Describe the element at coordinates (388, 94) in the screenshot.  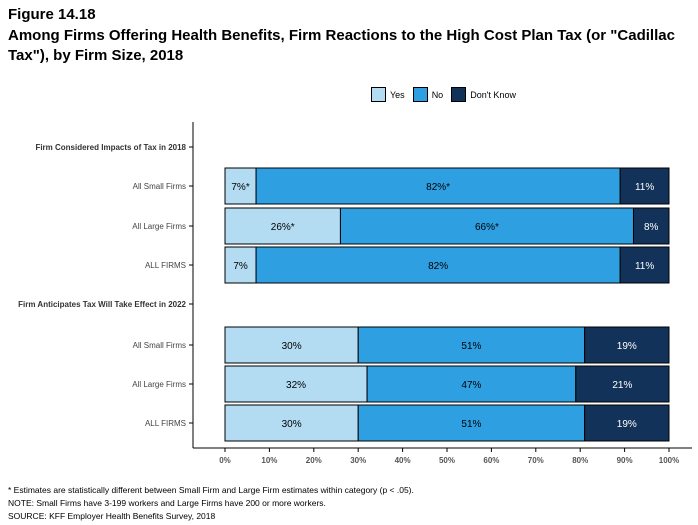
I see `legend-item-yes: Yes` at that location.